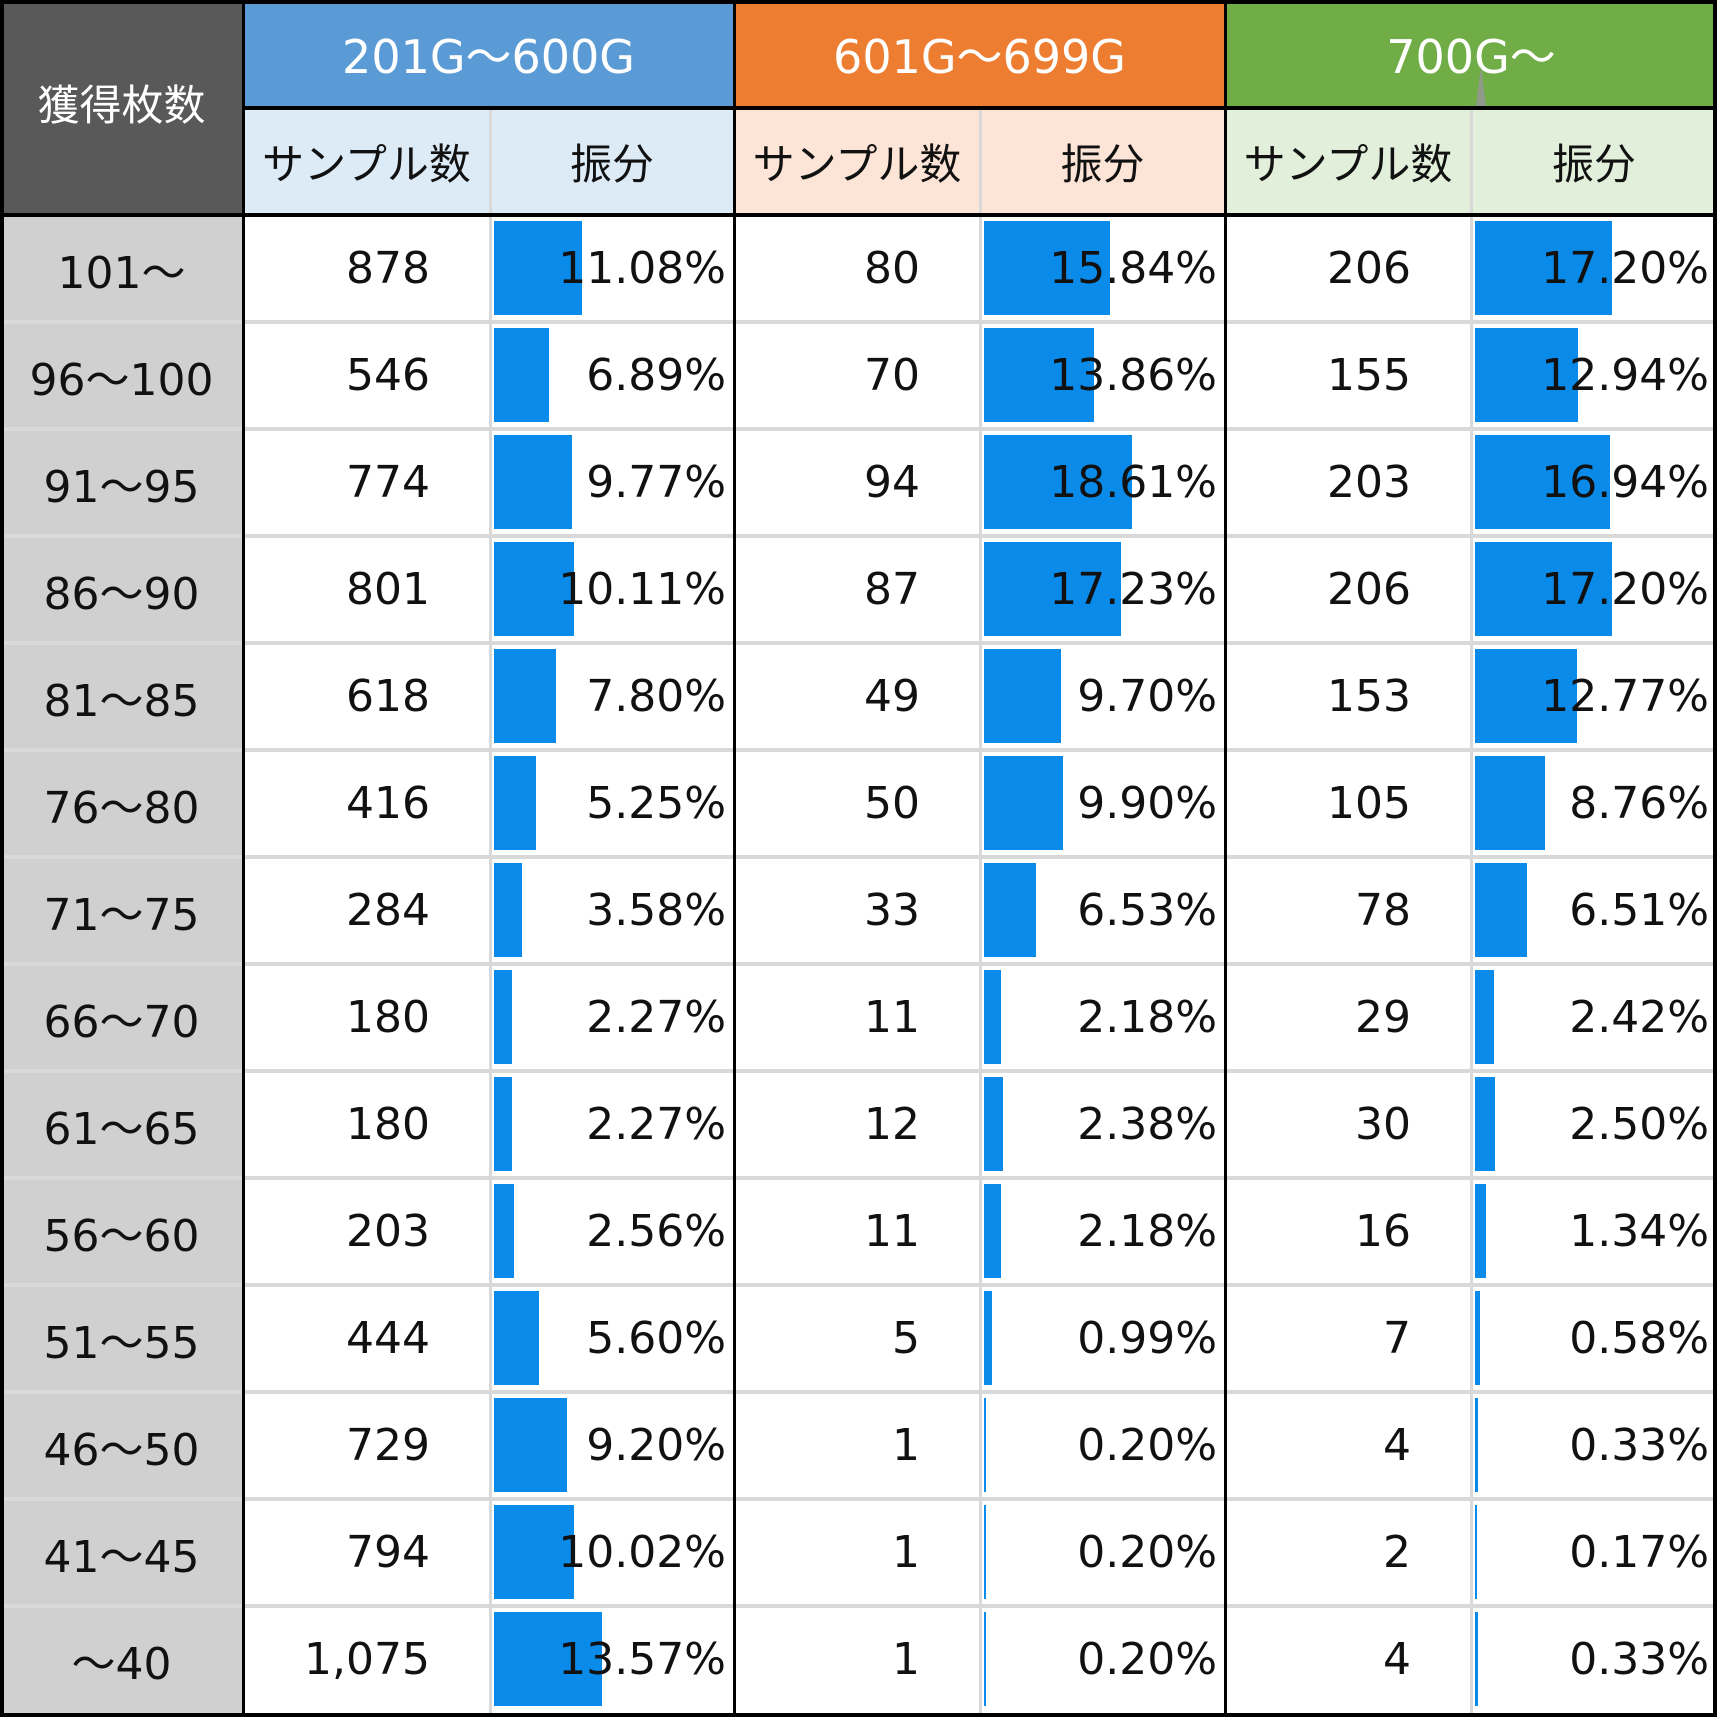  Describe the element at coordinates (656, 696) in the screenshot. I see `share-percent: 7.80%` at that location.